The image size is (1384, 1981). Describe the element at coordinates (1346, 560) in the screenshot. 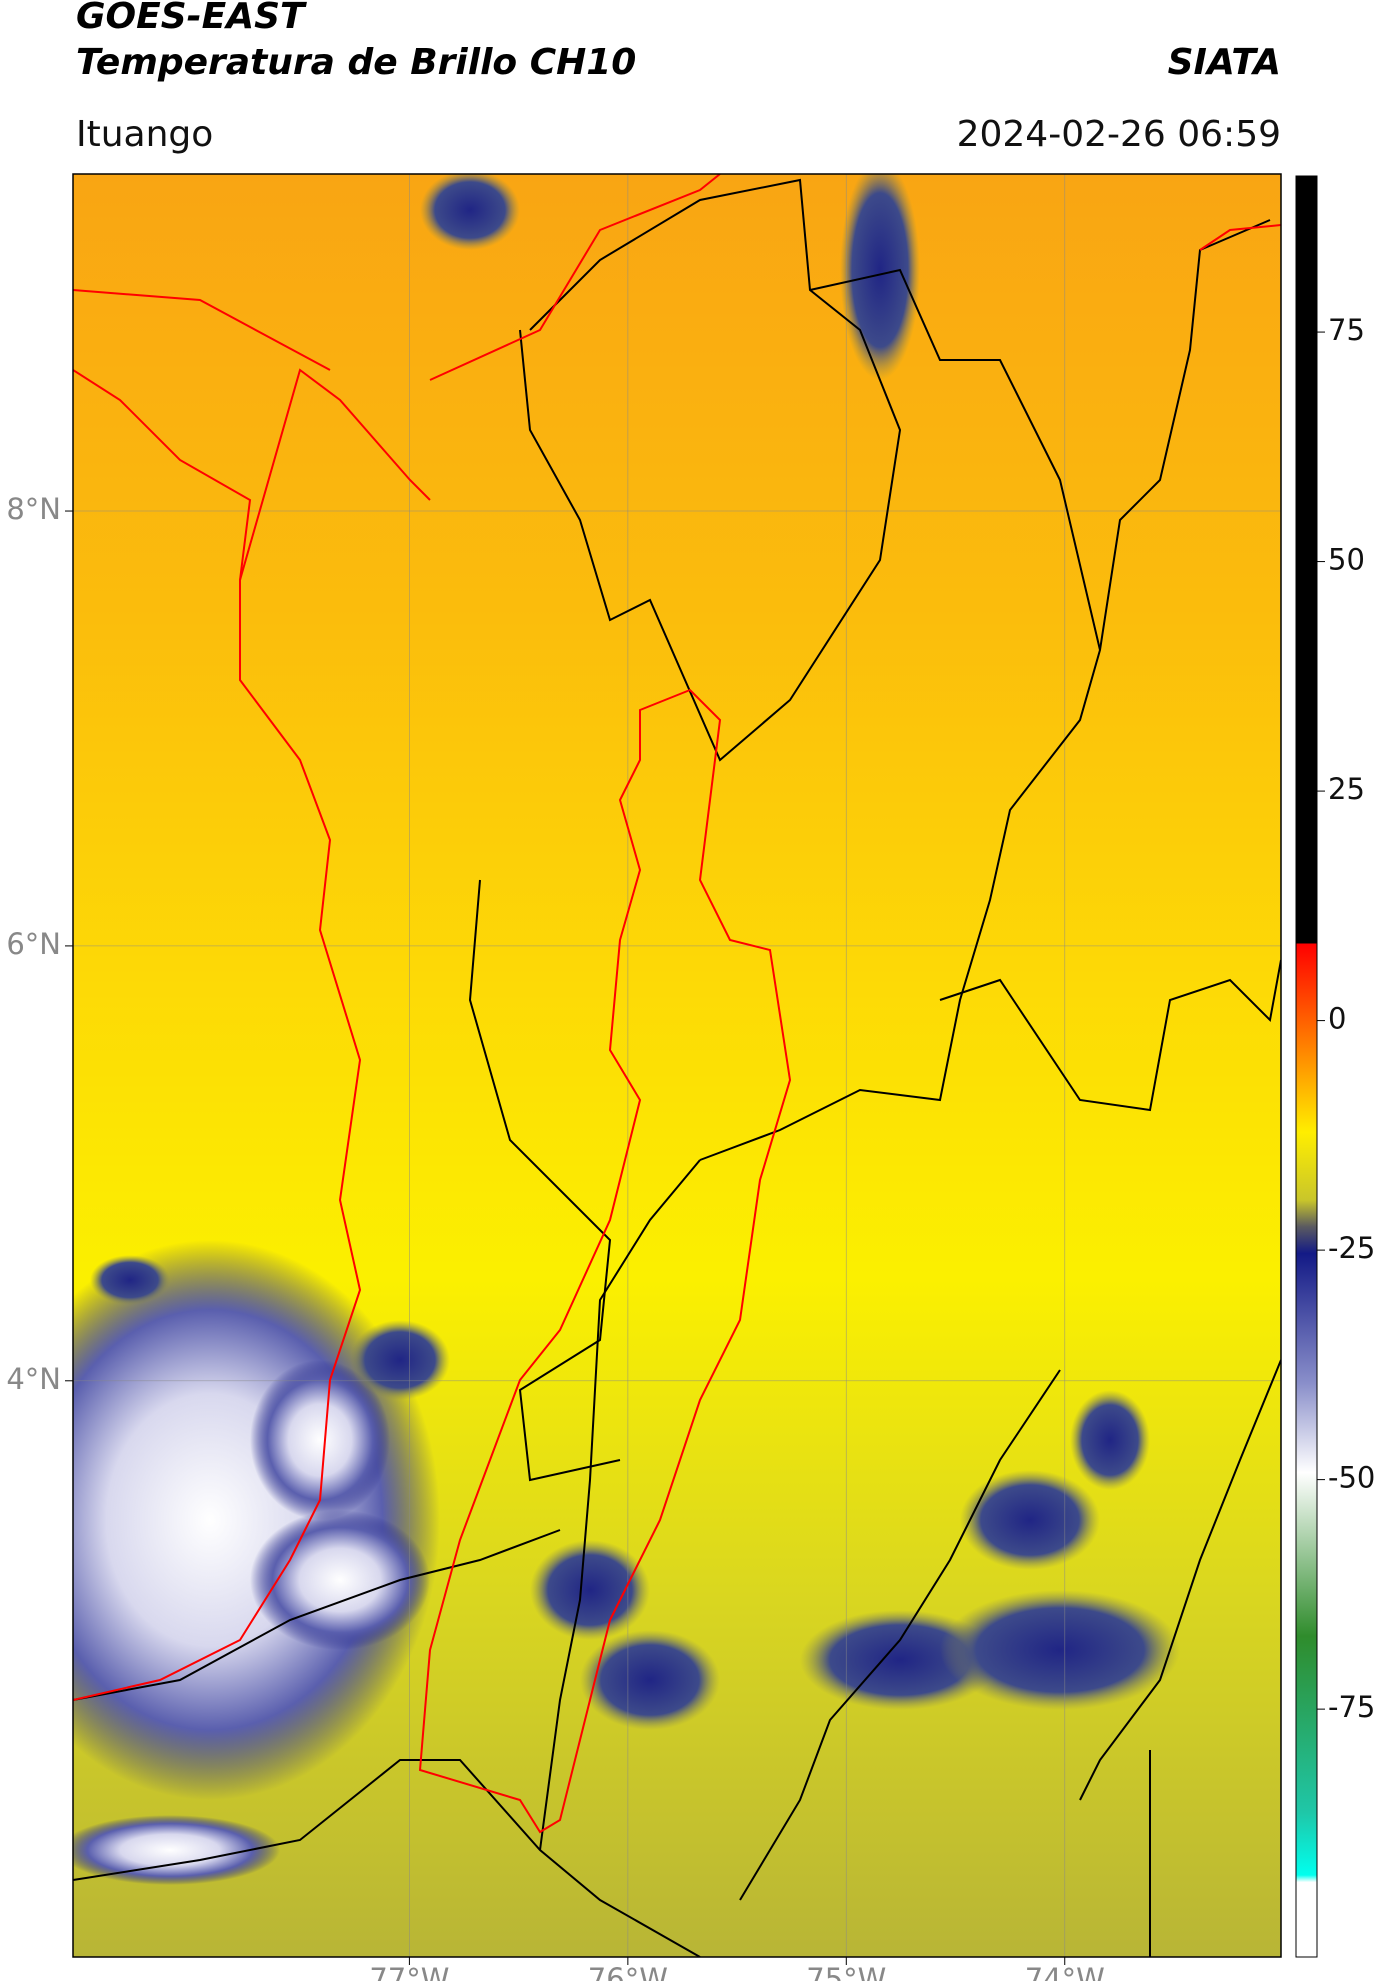

I see `colorbar-tick-label: 50` at that location.